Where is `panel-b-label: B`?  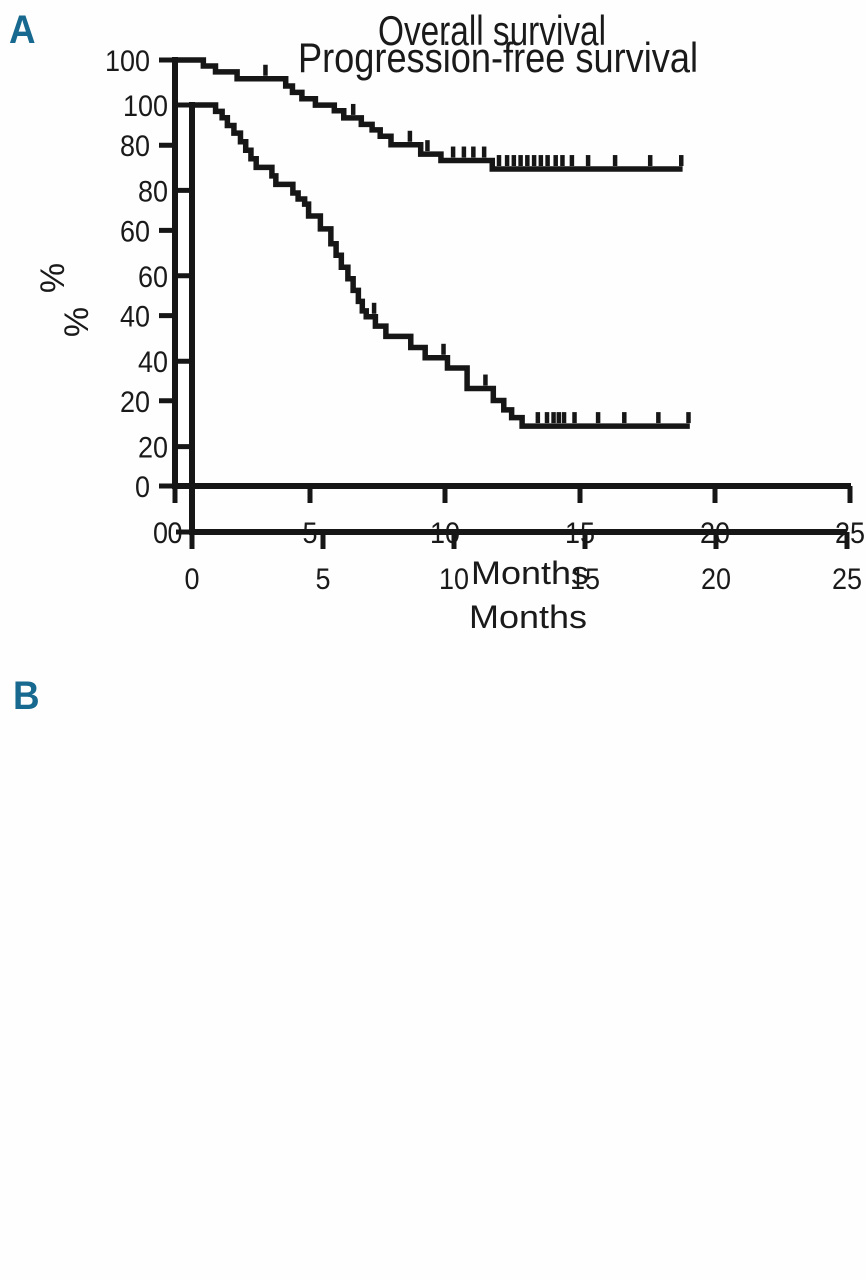
panel-b-label: B is located at coordinates (26, 696).